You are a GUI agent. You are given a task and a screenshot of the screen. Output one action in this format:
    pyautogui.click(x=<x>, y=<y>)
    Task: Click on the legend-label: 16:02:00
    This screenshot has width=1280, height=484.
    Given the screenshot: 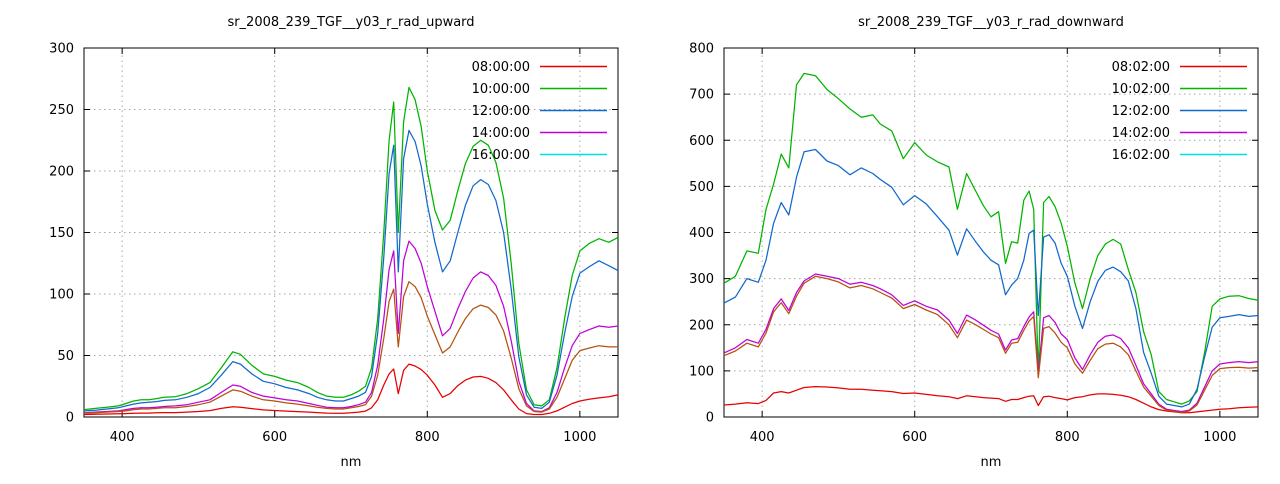 What is the action you would take?
    pyautogui.click(x=1141, y=155)
    